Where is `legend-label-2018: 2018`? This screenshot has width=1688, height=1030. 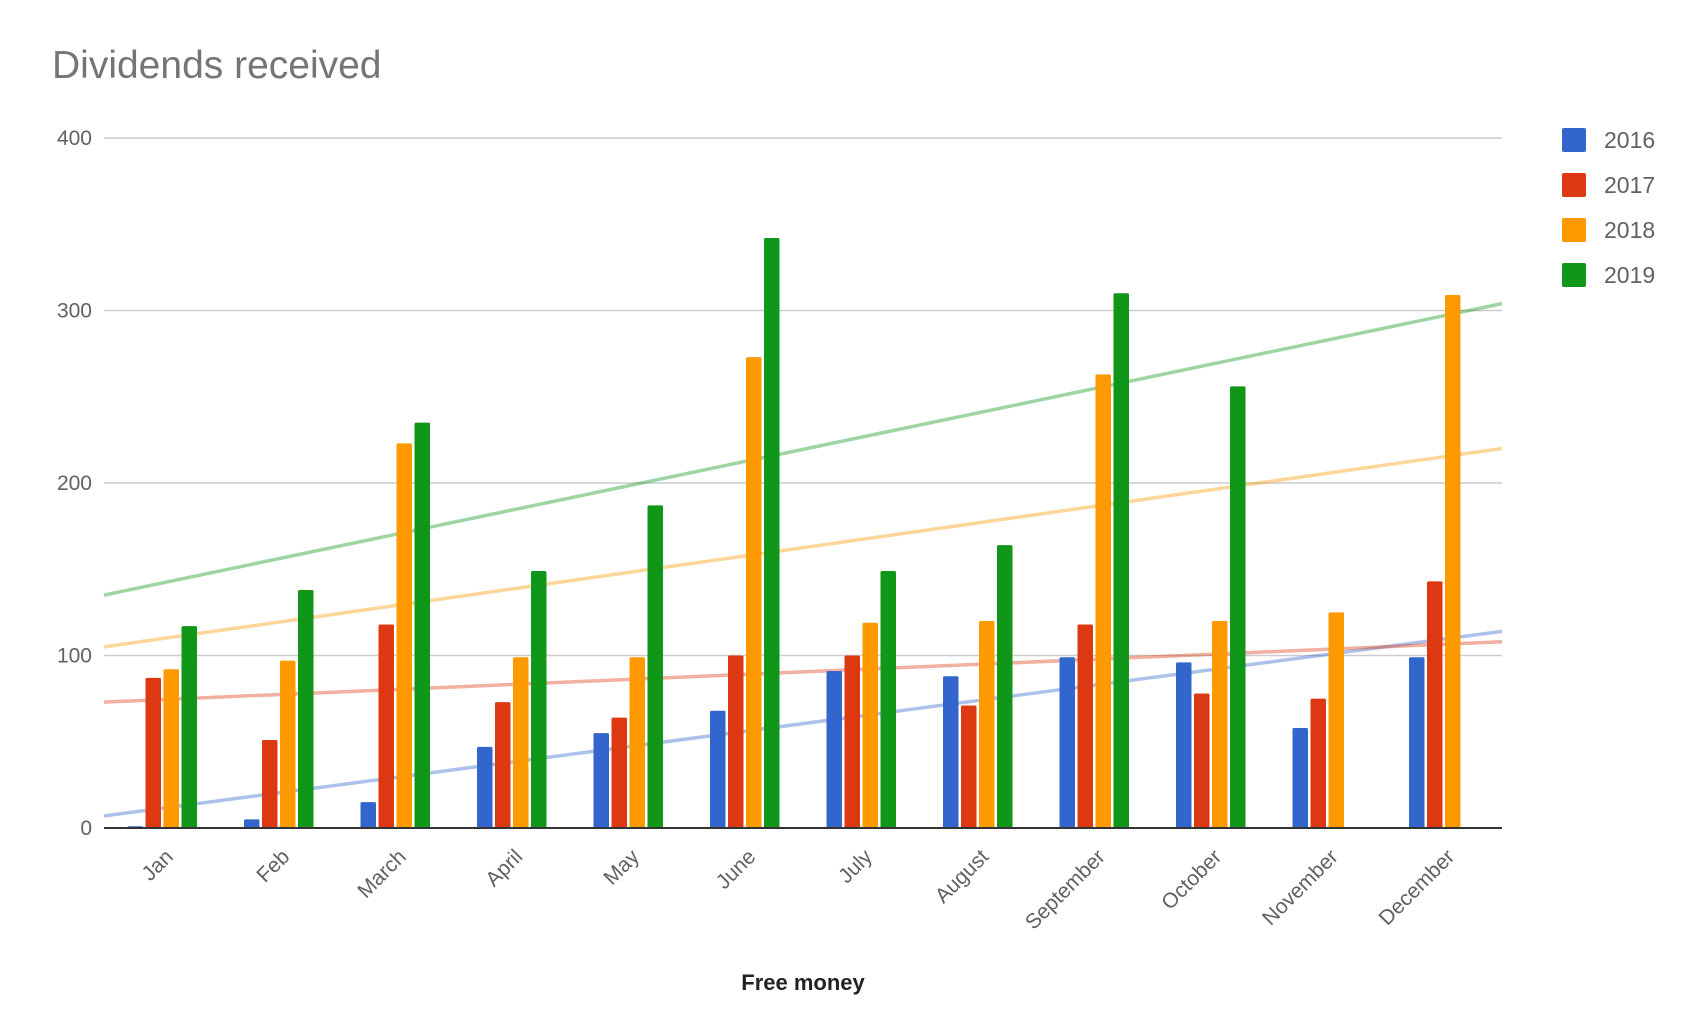
legend-label-2018: 2018 is located at coordinates (1629, 230).